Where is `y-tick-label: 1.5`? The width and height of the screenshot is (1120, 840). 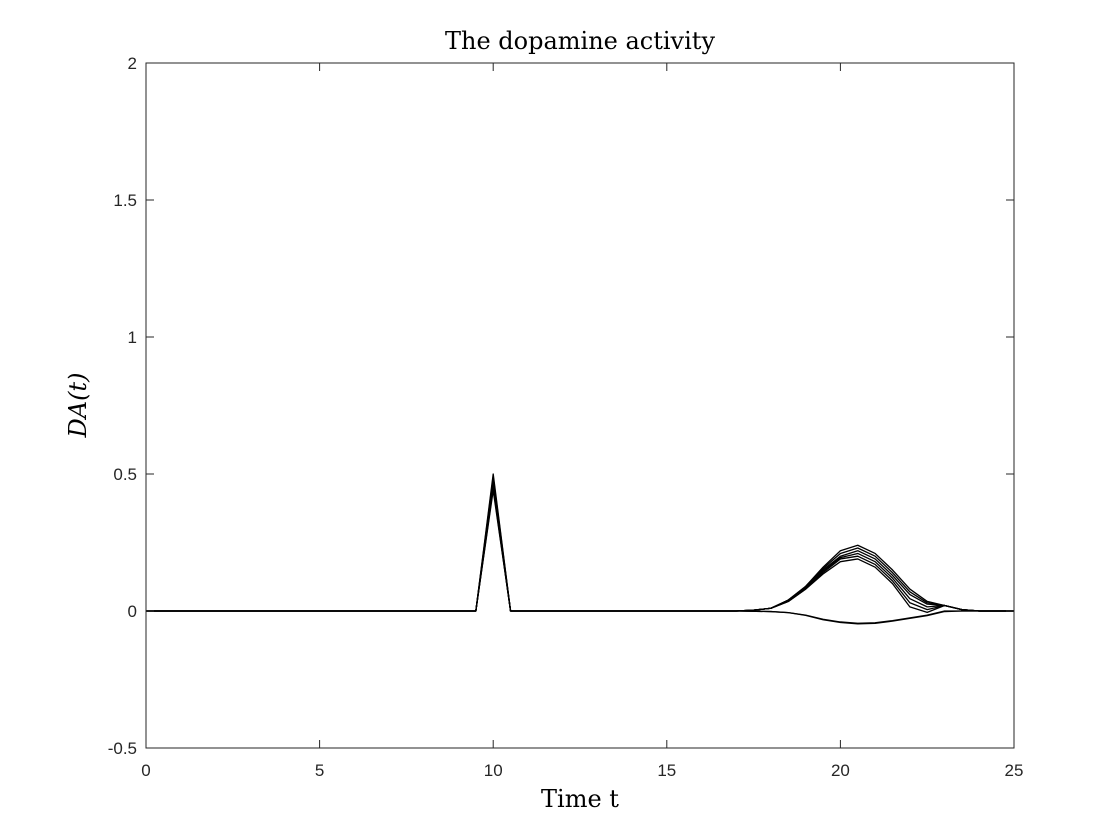
y-tick-label: 1.5 is located at coordinates (125, 200).